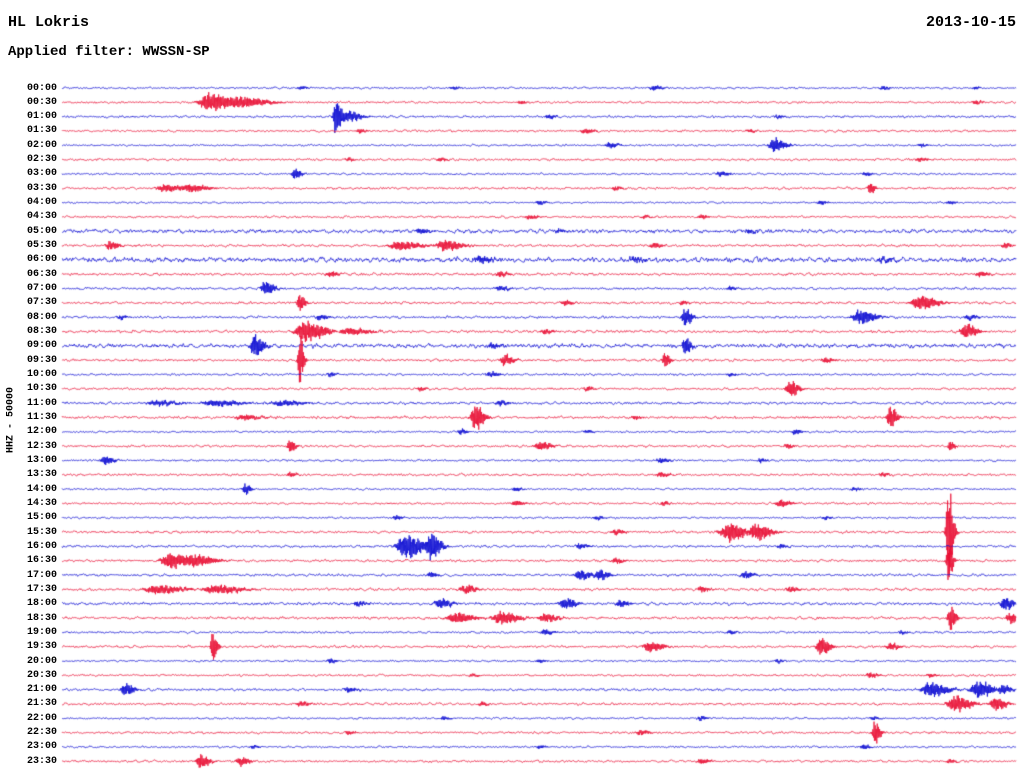 The width and height of the screenshot is (1024, 780). I want to click on row-time-label: 20:30, so click(41, 675).